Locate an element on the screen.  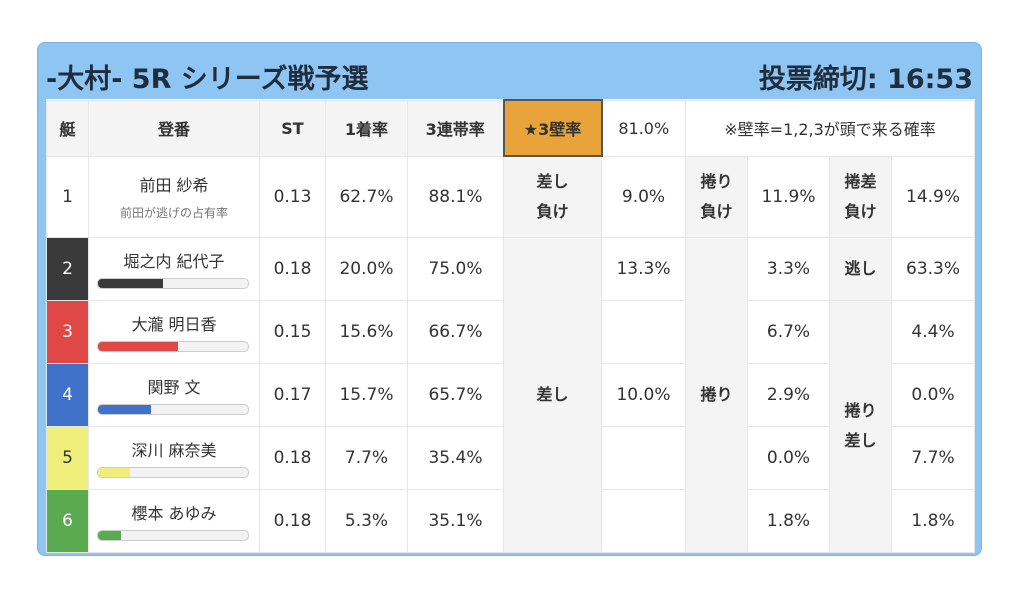
stat-st: 0.15 is located at coordinates (292, 331).